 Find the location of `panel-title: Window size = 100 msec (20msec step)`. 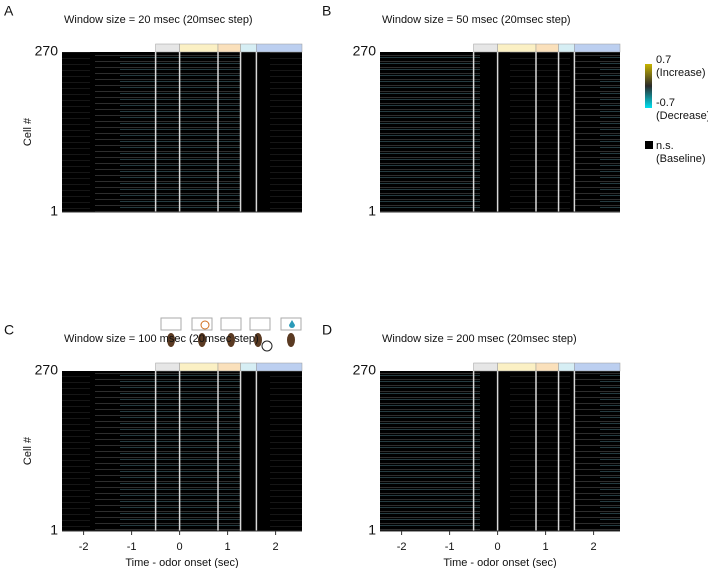

panel-title: Window size = 100 msec (20msec step) is located at coordinates (161, 339).